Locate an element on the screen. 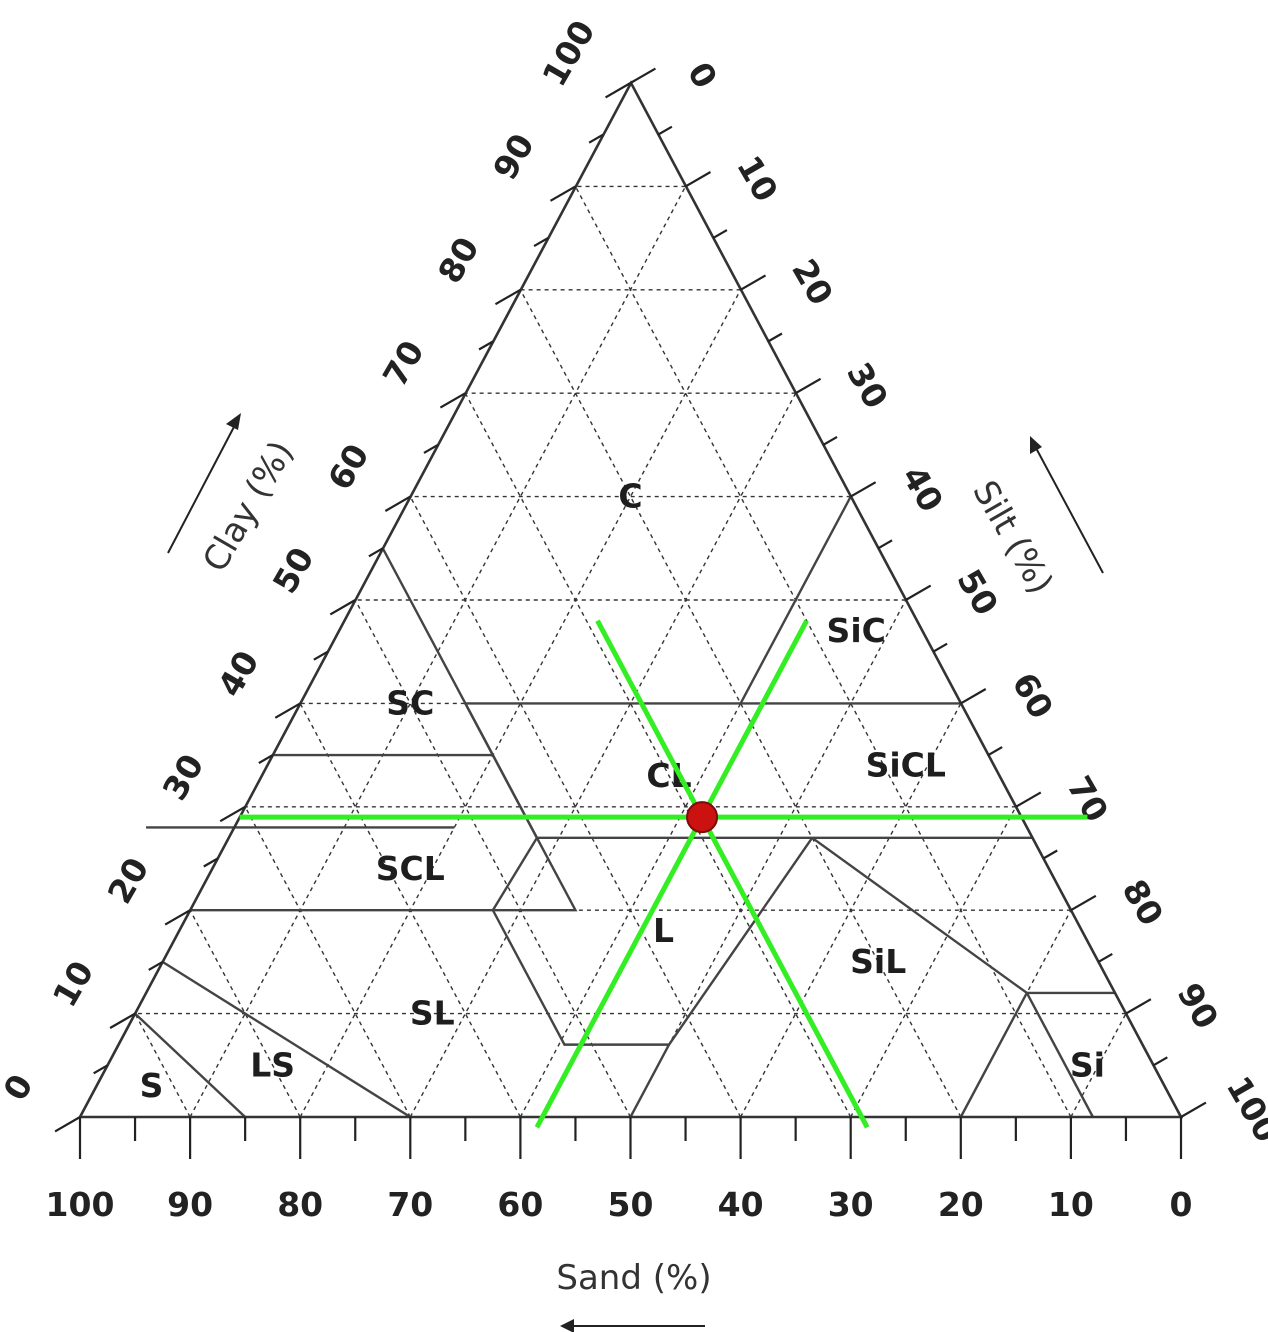 Image resolution: width=1268 pixels, height=1332 pixels. sand-tick-label: 0 is located at coordinates (1181, 1204).